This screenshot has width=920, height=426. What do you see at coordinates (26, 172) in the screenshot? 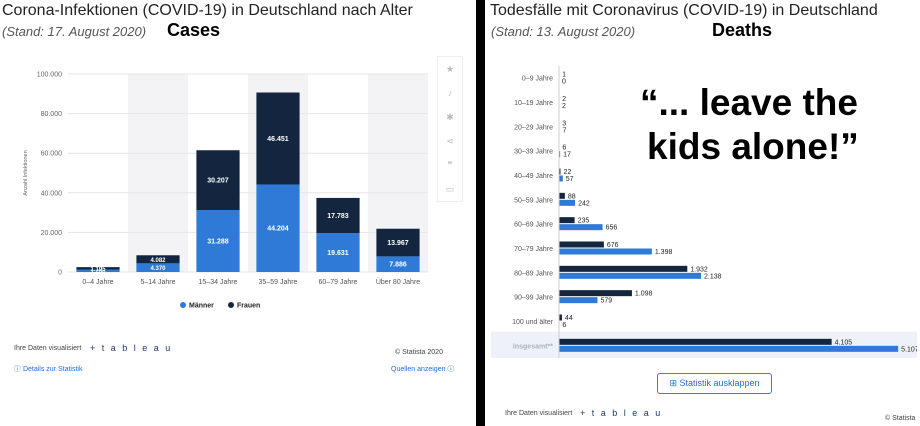
I see `y-axis-label: Anzahl Infektionen` at bounding box center [26, 172].